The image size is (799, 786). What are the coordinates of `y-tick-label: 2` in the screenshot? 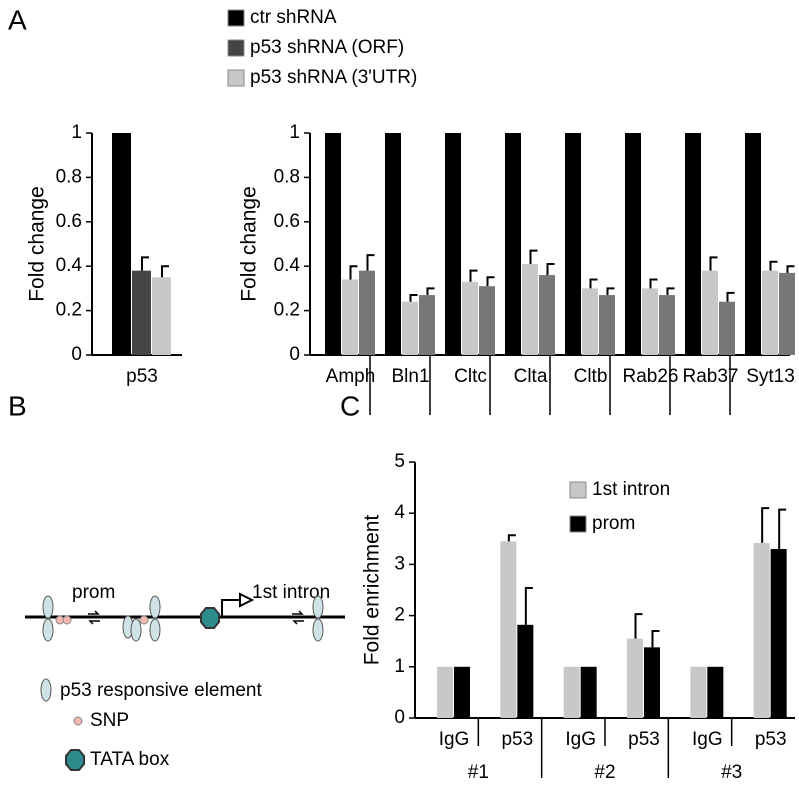 It's located at (399, 615).